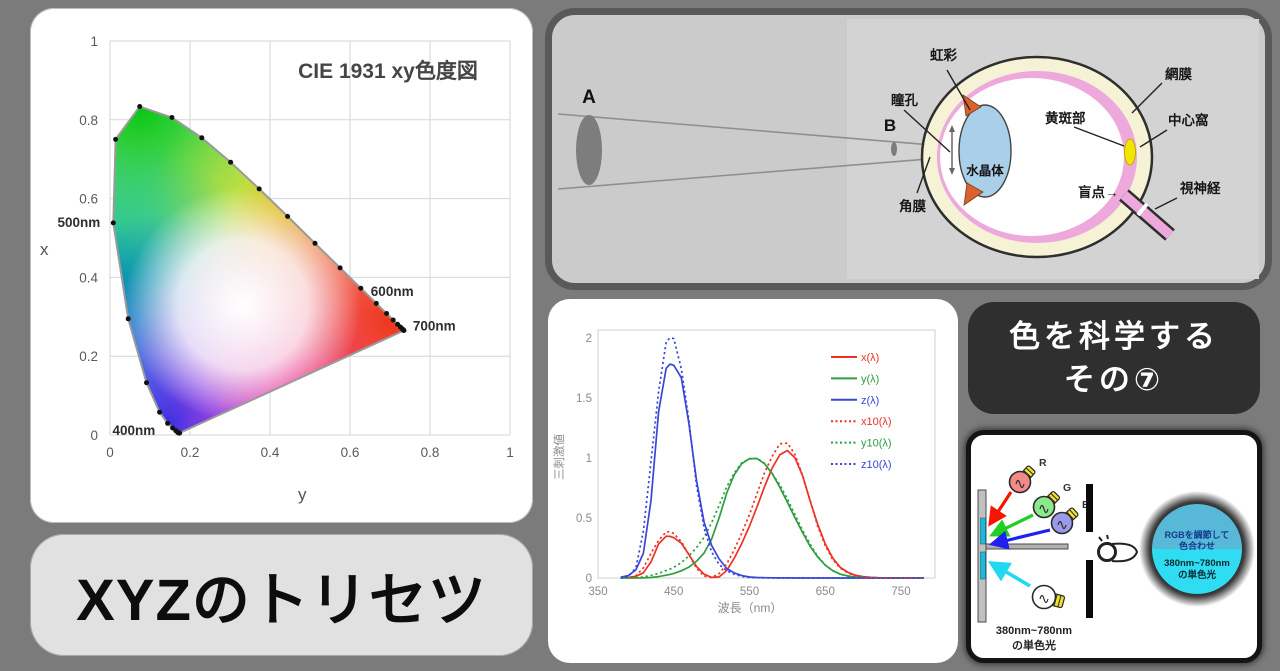 The image size is (1280, 671). What do you see at coordinates (589, 150) in the screenshot?
I see `object-a-shape` at bounding box center [589, 150].